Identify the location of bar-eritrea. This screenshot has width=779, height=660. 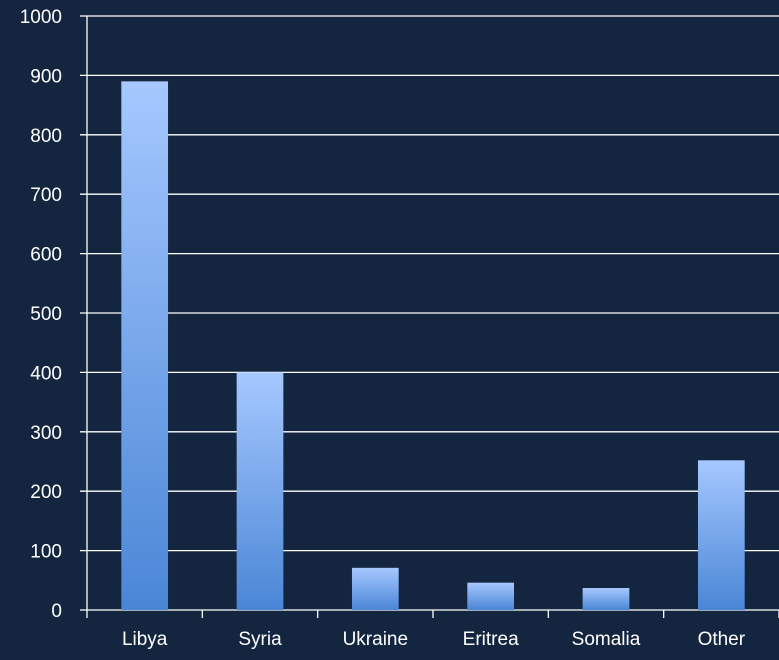
(491, 596).